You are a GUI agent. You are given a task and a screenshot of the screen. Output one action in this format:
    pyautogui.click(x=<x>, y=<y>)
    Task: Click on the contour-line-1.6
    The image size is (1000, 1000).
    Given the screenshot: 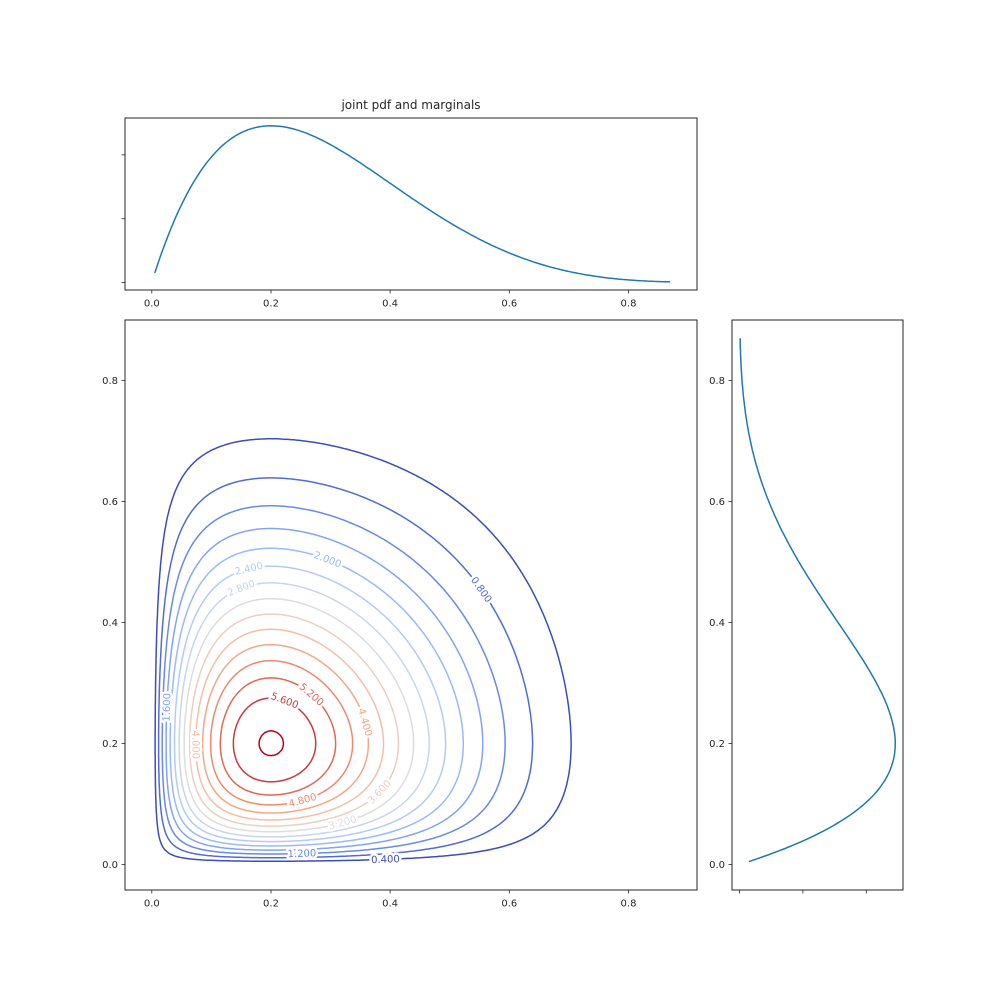 What is the action you would take?
    pyautogui.click(x=324, y=689)
    